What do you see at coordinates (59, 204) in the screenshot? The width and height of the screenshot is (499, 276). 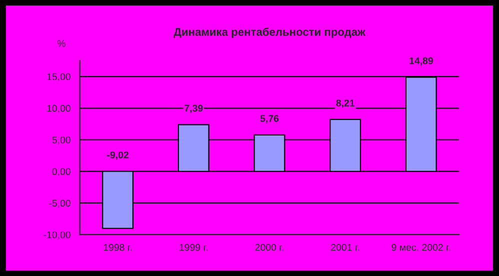 I see `y-tick-label: -5,00` at bounding box center [59, 204].